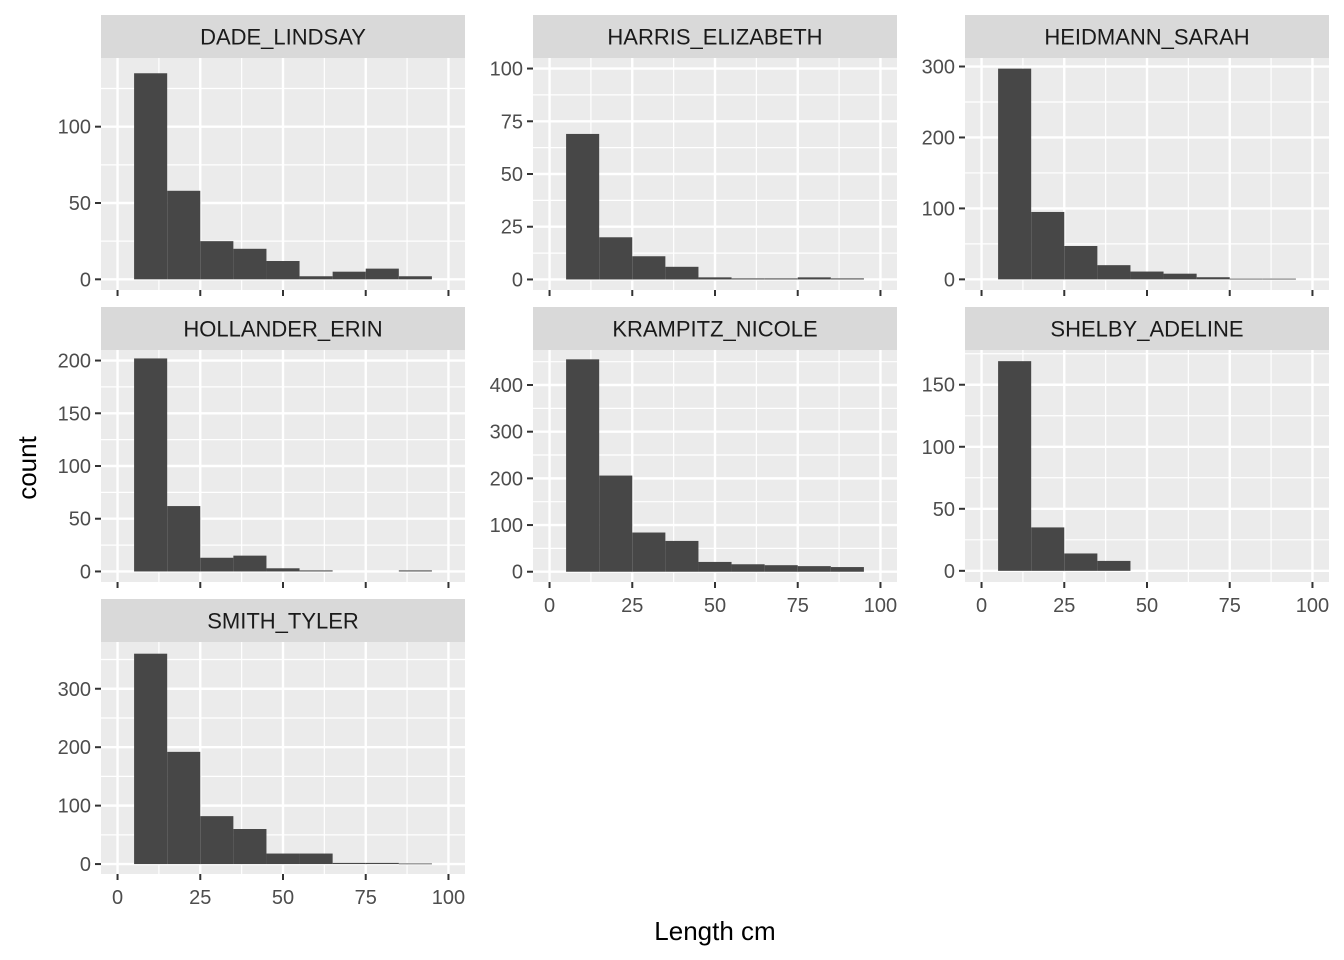 This screenshot has height=960, width=1344. What do you see at coordinates (261, 754) in the screenshot?
I see `facet-panel: SMITH_TYLER 0 100 200 300 0 25 50 75 100` at bounding box center [261, 754].